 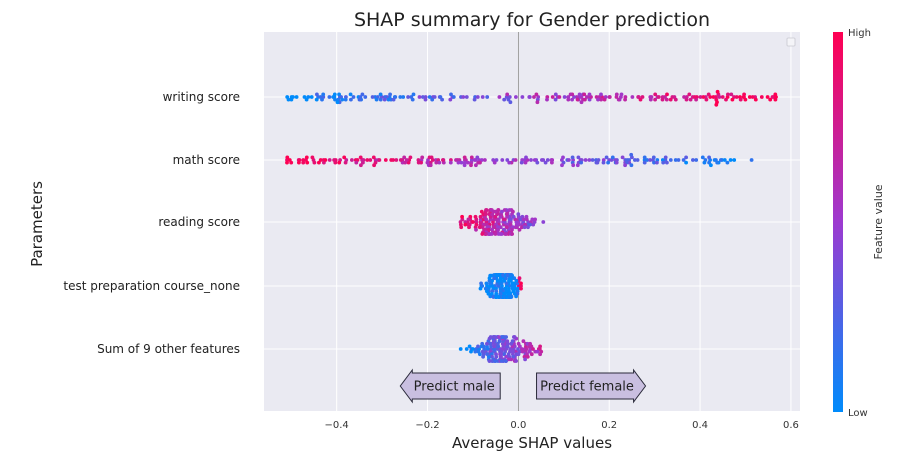 What do you see at coordinates (337, 425) in the screenshot?
I see `x-tick-label: −0.4` at bounding box center [337, 425].